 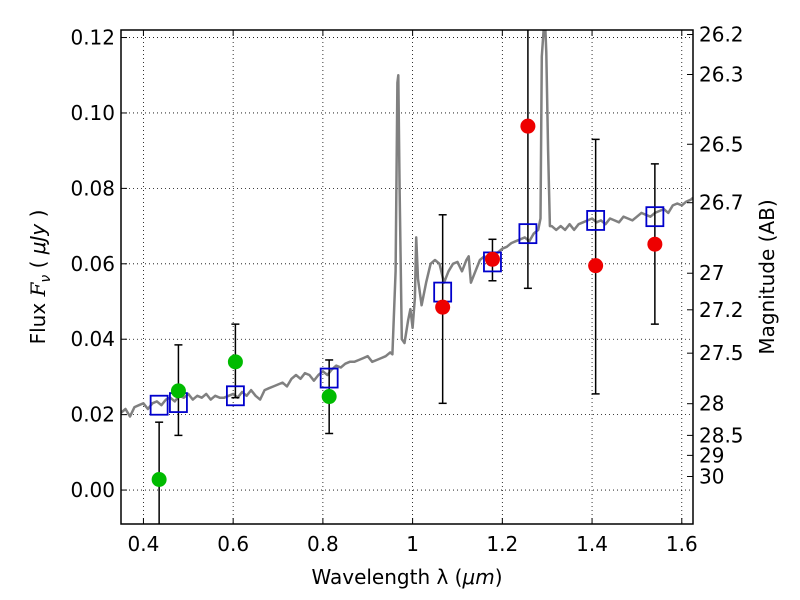 What do you see at coordinates (721, 353) in the screenshot?
I see `mag-tick-label: 27.5` at bounding box center [721, 353].